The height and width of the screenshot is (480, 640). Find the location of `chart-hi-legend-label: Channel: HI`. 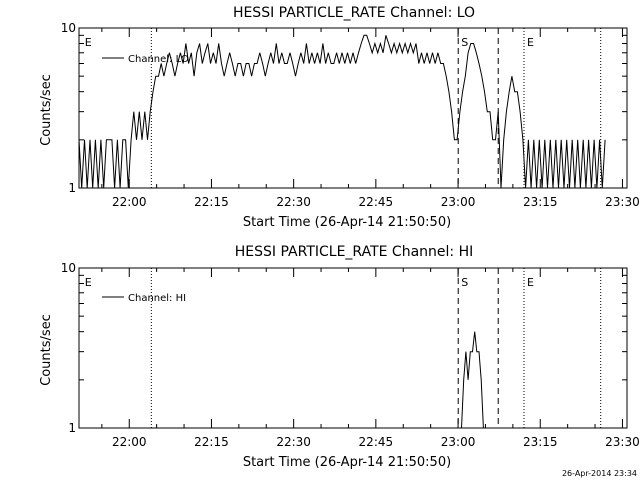

chart-hi-legend-label: Channel: HI is located at coordinates (157, 298).